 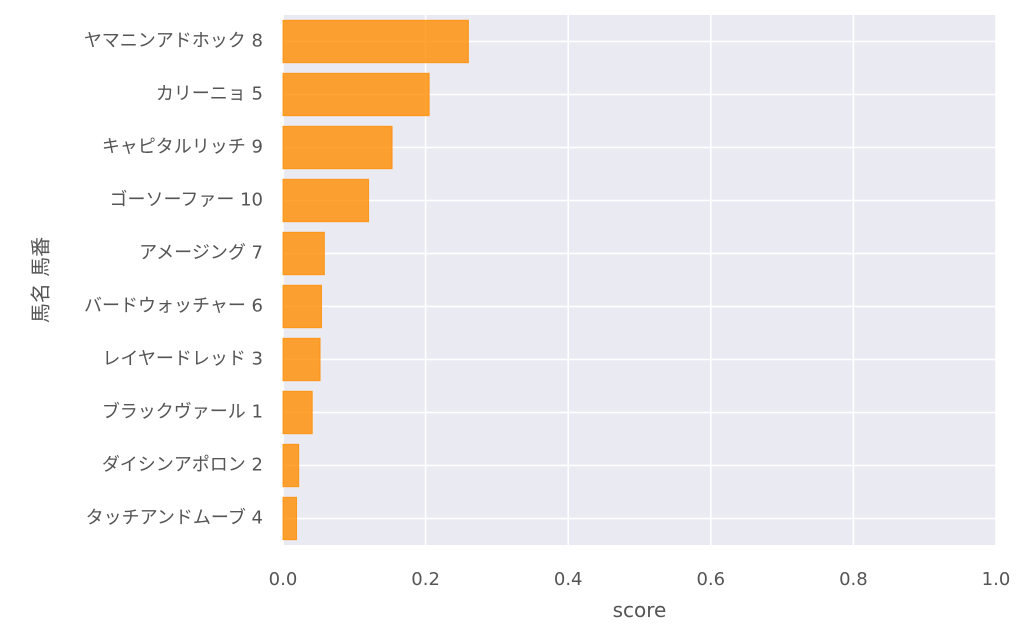 I want to click on x-tick-label: 0.2, so click(x=425, y=579).